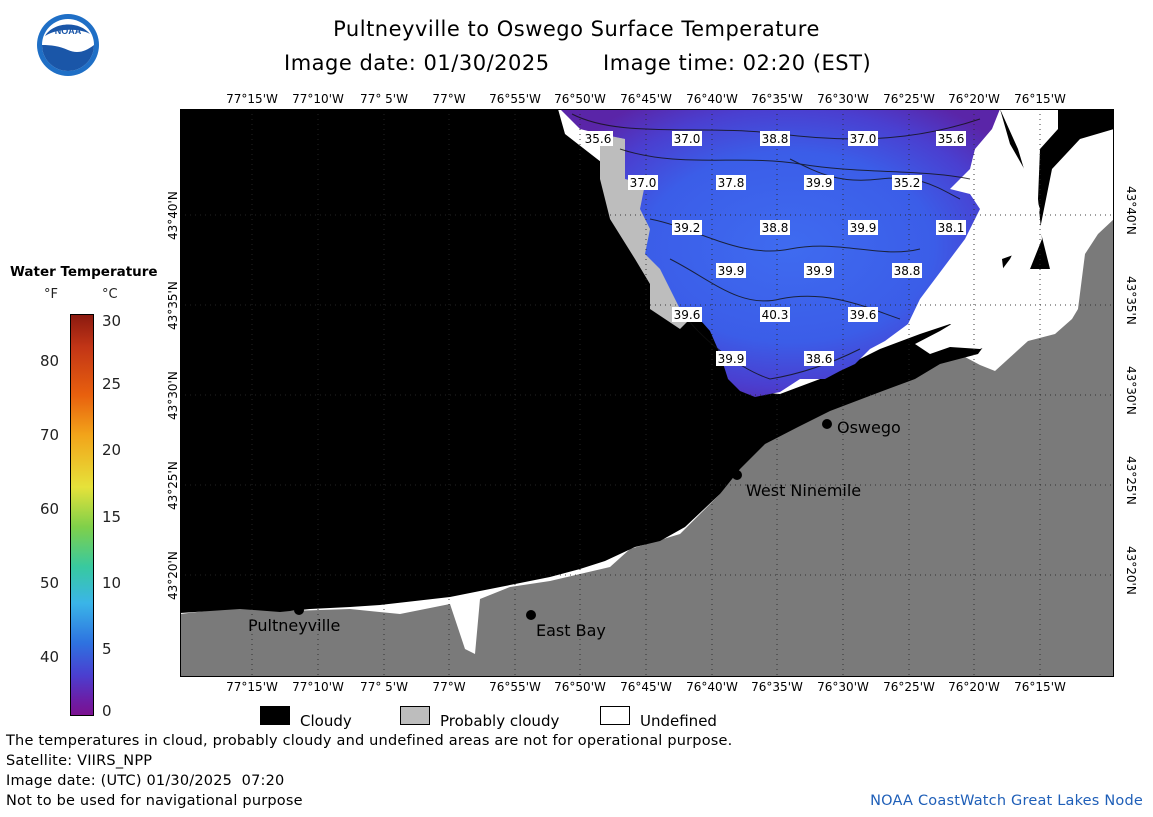 The height and width of the screenshot is (817, 1153). Describe the element at coordinates (843, 687) in the screenshot. I see `lon-label-bottom: 76°30'W` at that location.